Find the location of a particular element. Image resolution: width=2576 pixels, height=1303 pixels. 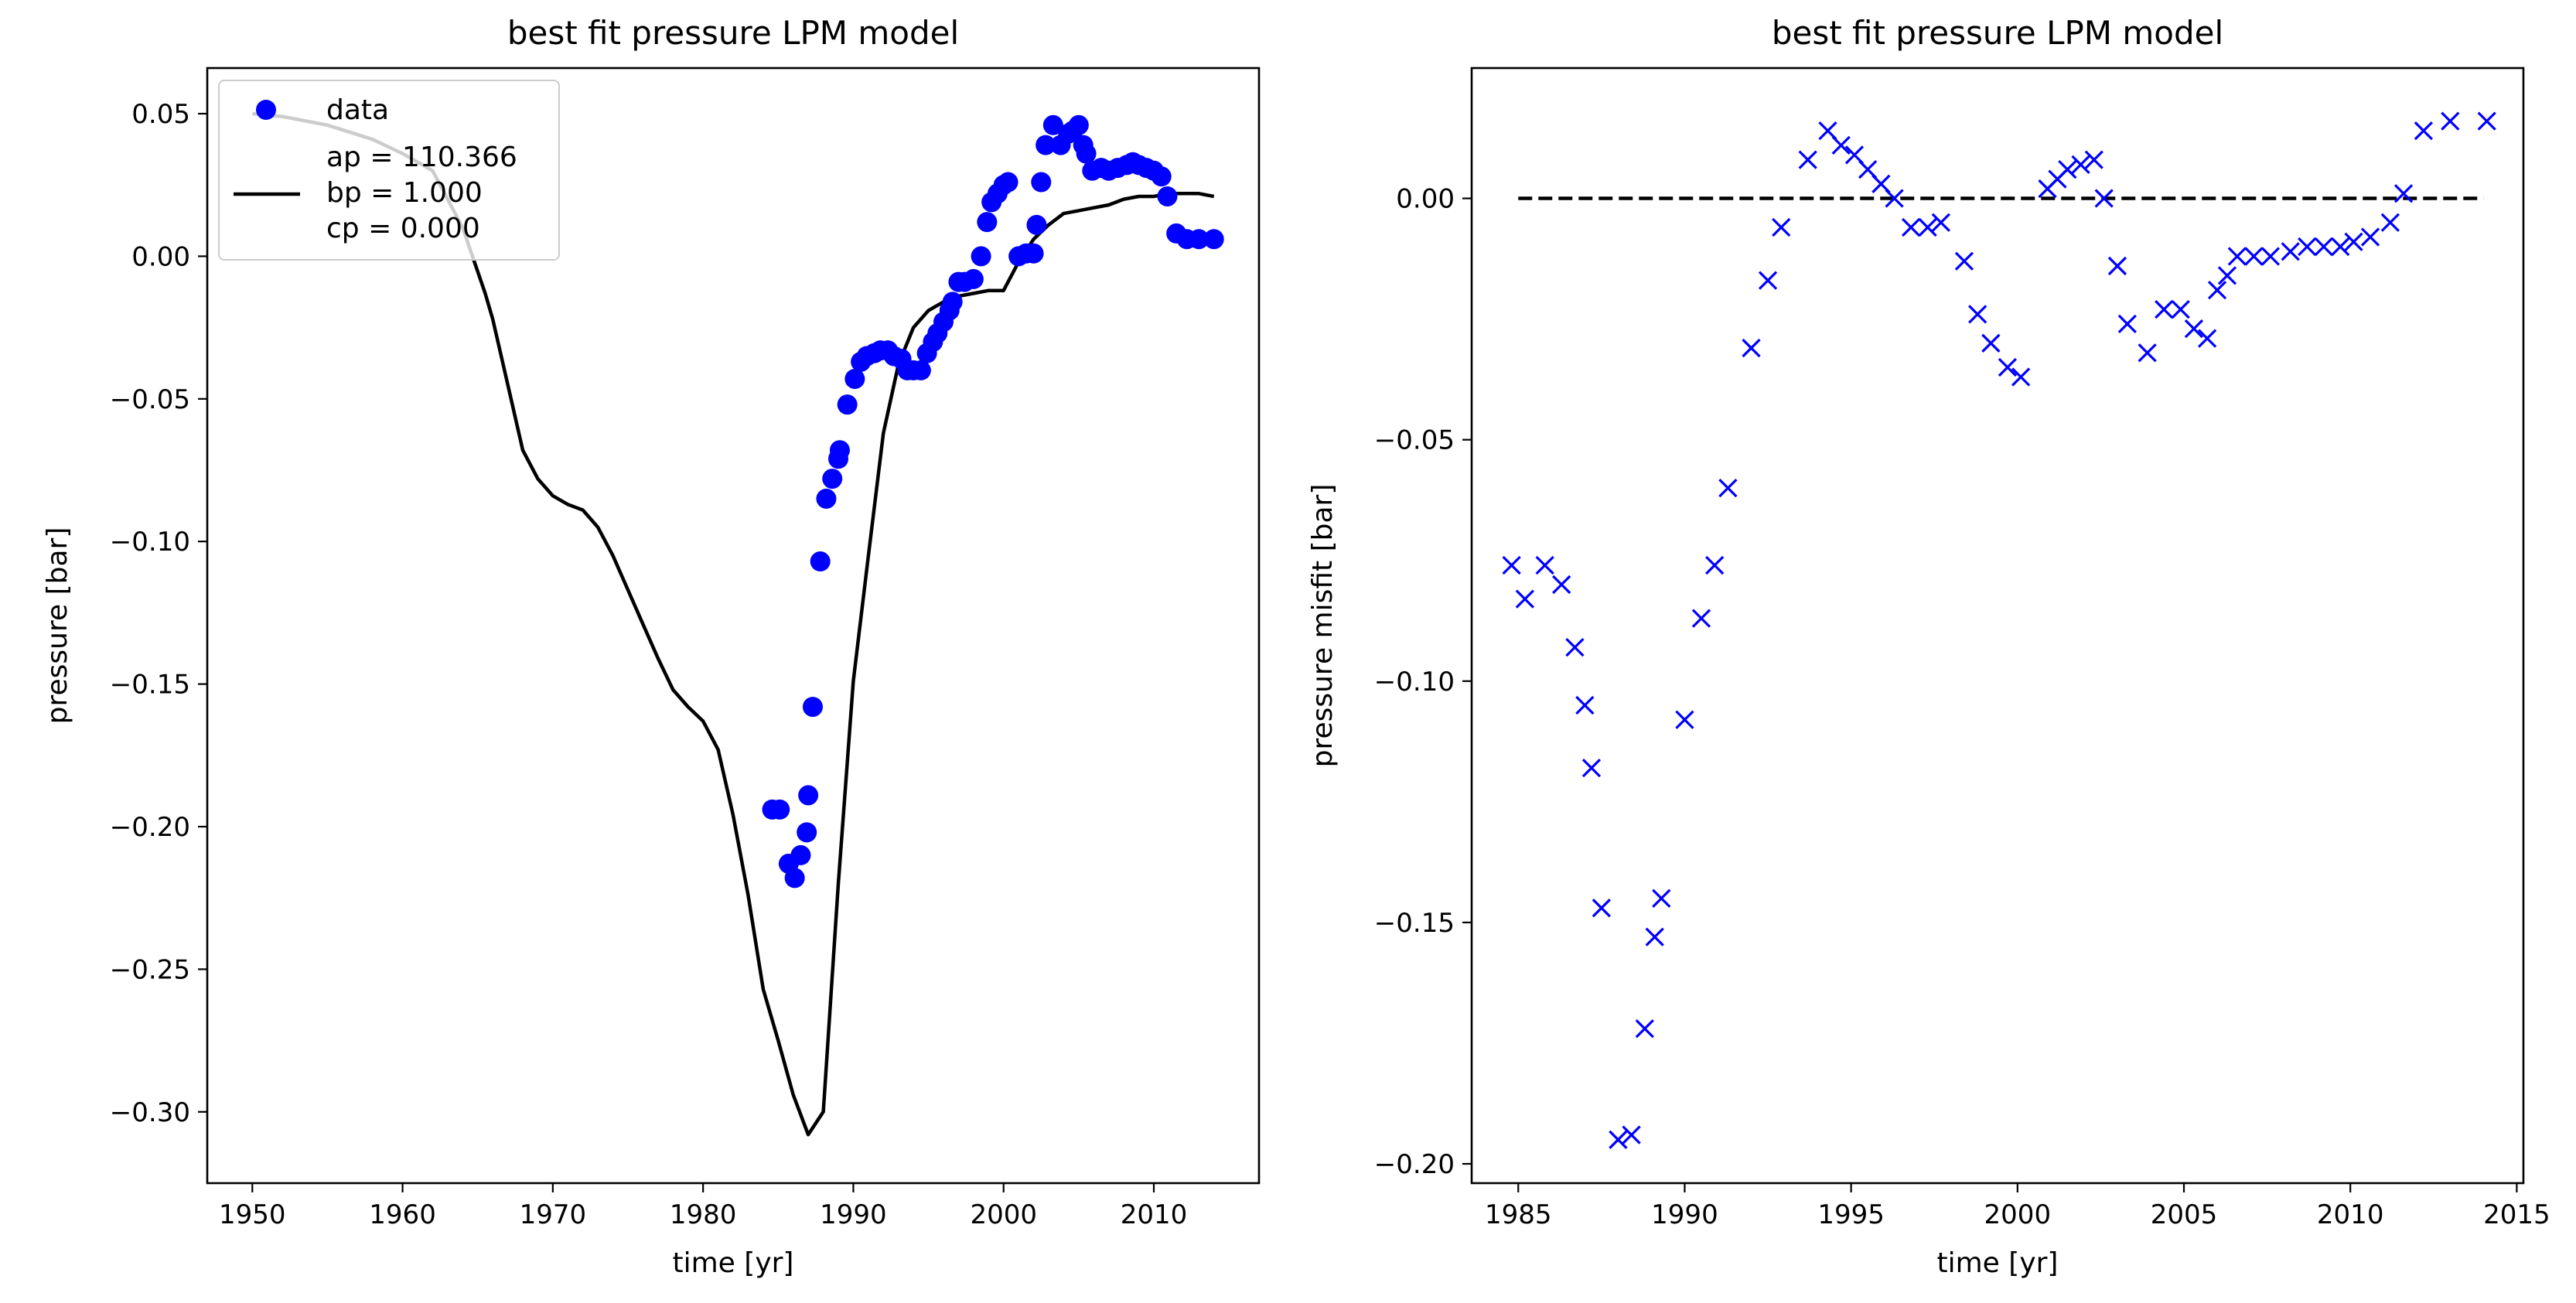

y-axis-ticks: 0.00 −0.05 −0.10 −0.15 −0.20 is located at coordinates (1423, 682).